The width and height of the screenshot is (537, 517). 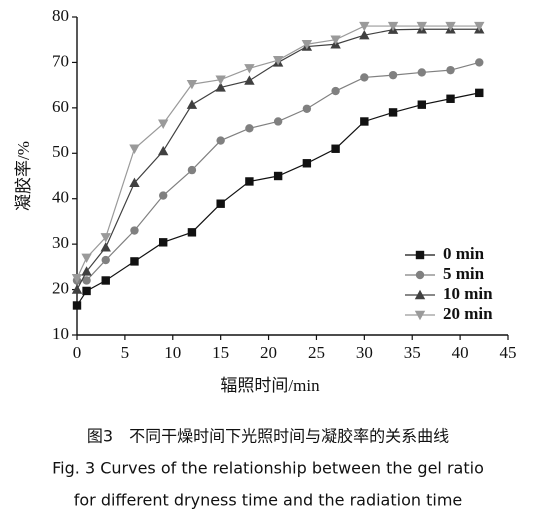 I want to click on legend-label: 10 min, so click(x=468, y=293).